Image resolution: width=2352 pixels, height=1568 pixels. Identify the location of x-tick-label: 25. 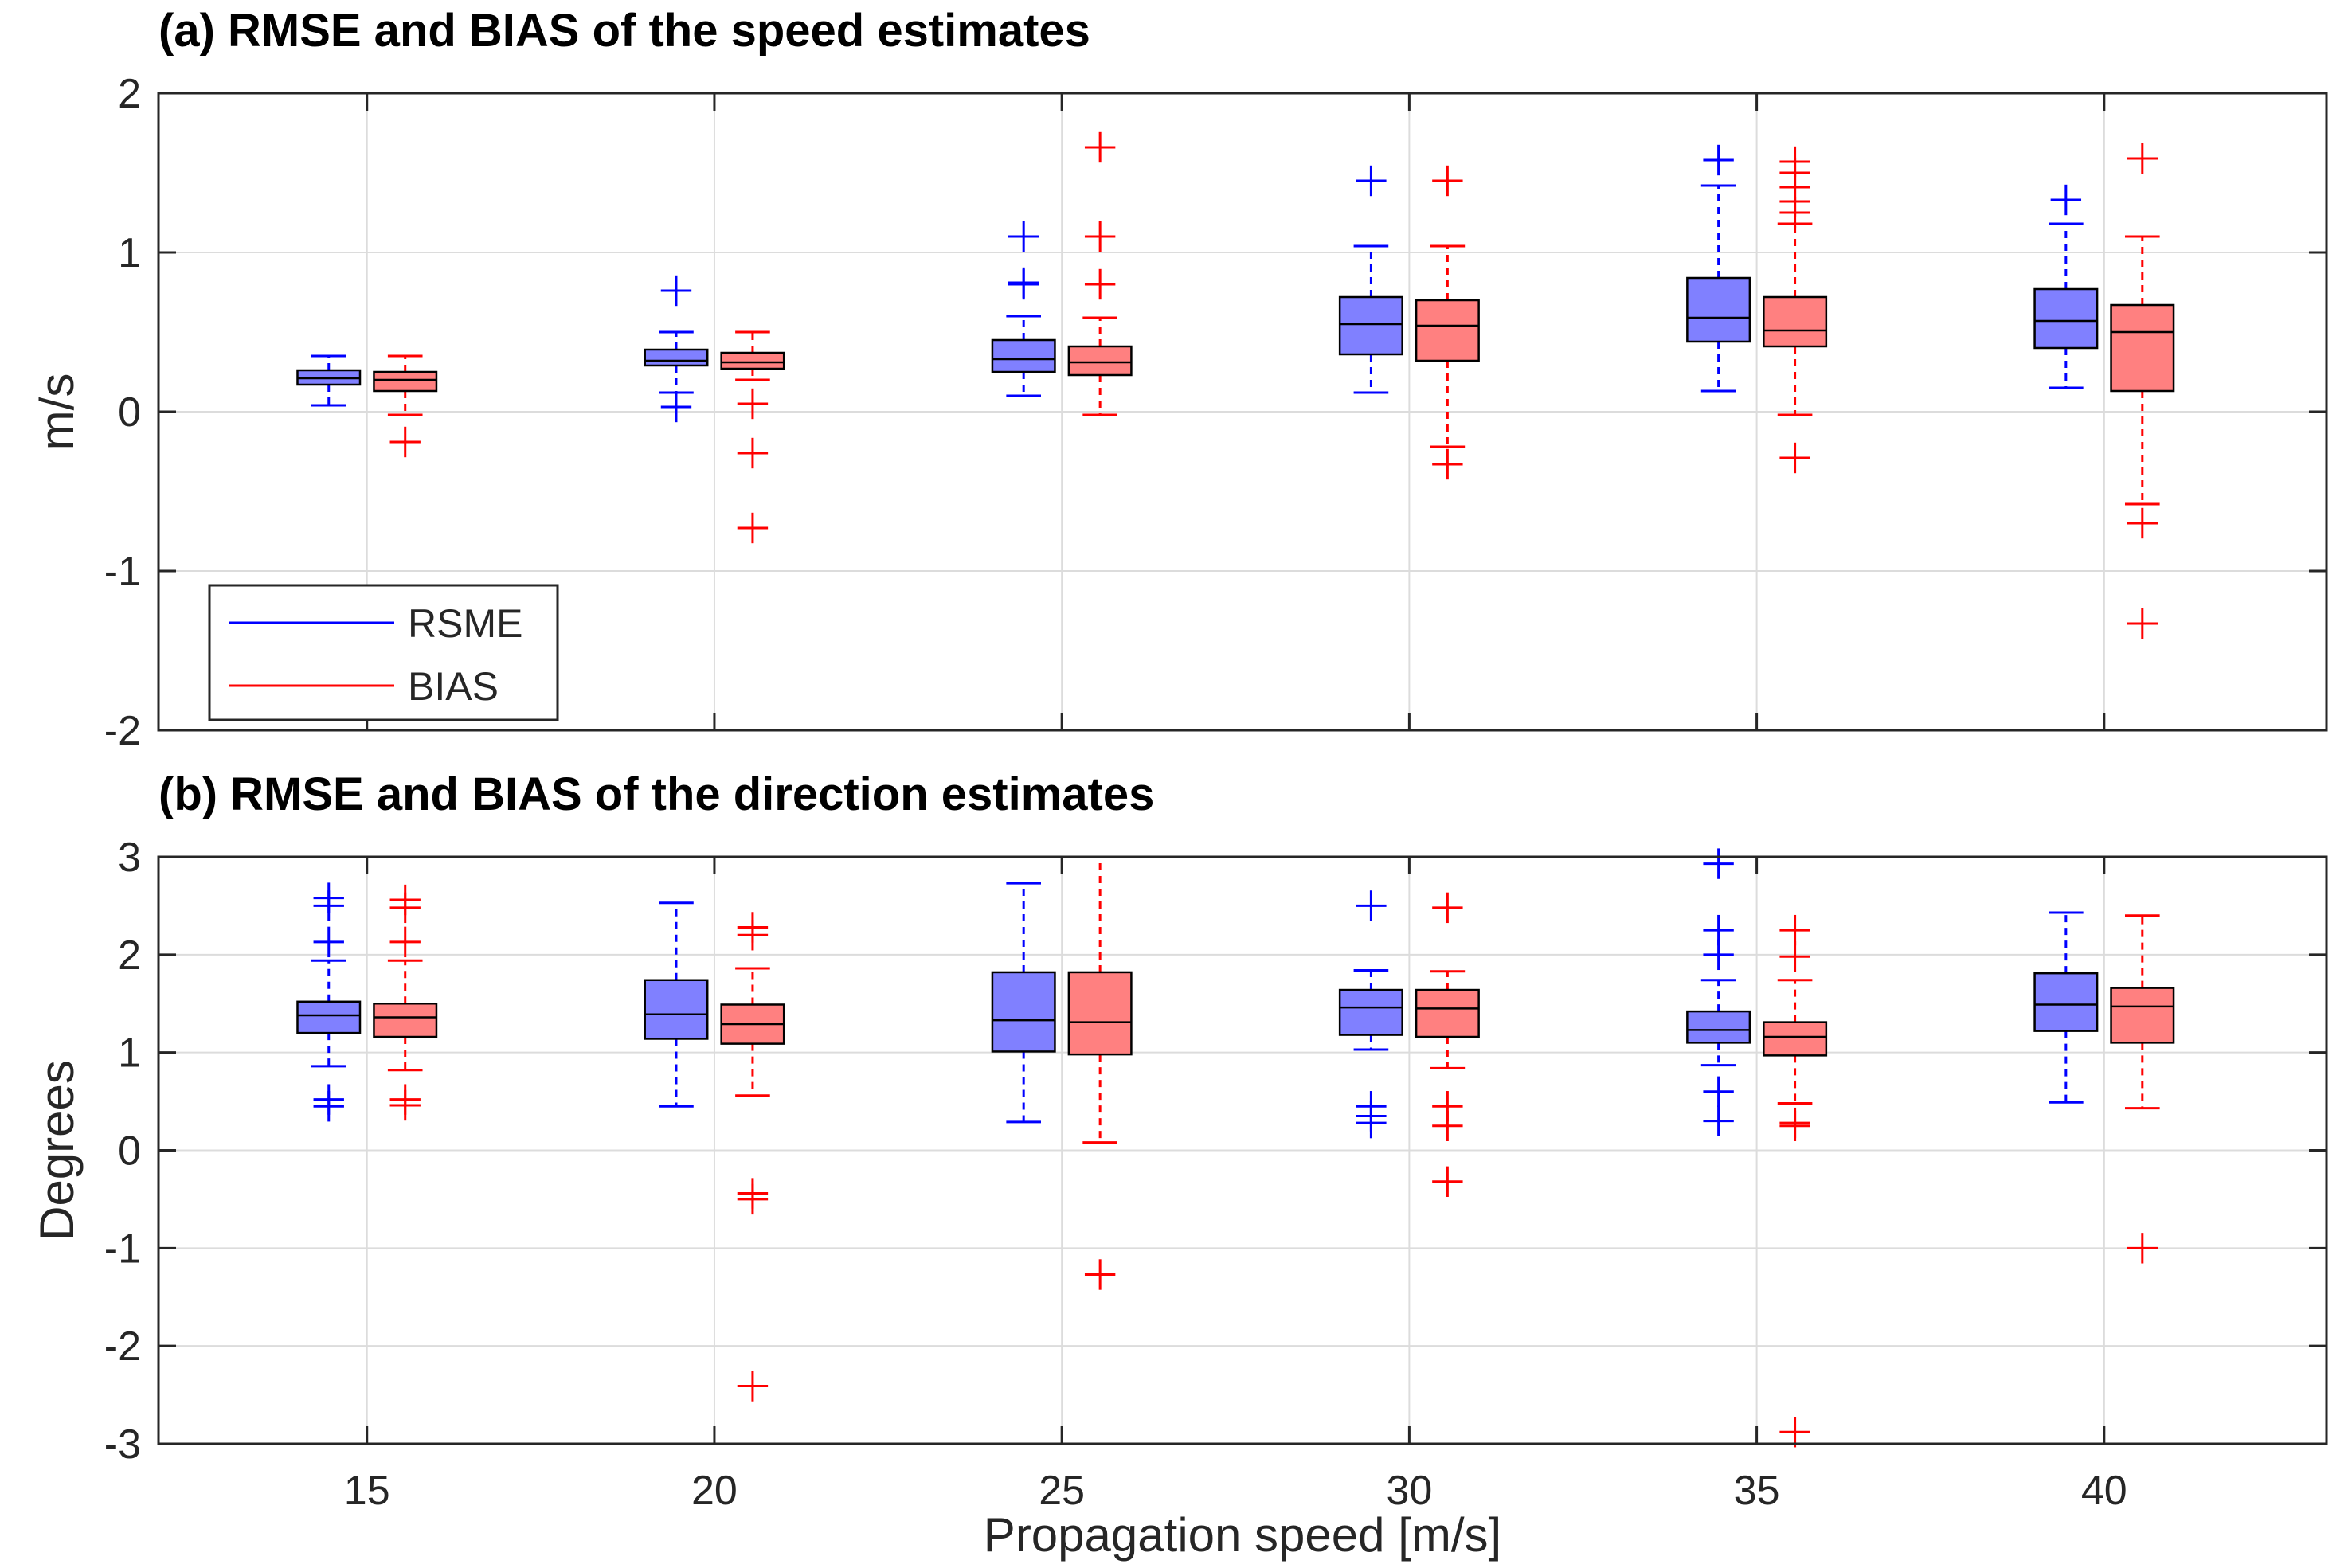
(1062, 1491).